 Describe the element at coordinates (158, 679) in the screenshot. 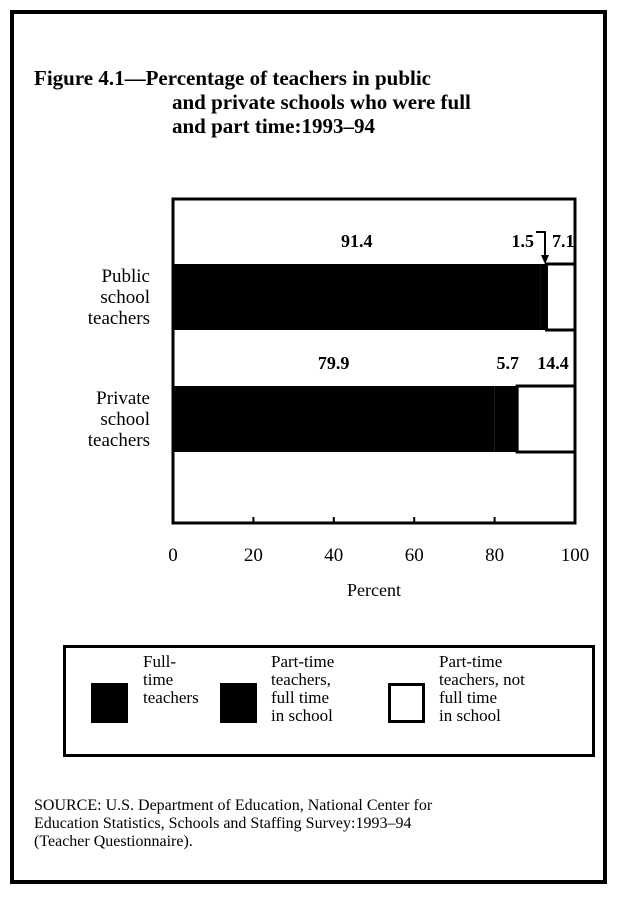

I see `legend-label-line: time` at that location.